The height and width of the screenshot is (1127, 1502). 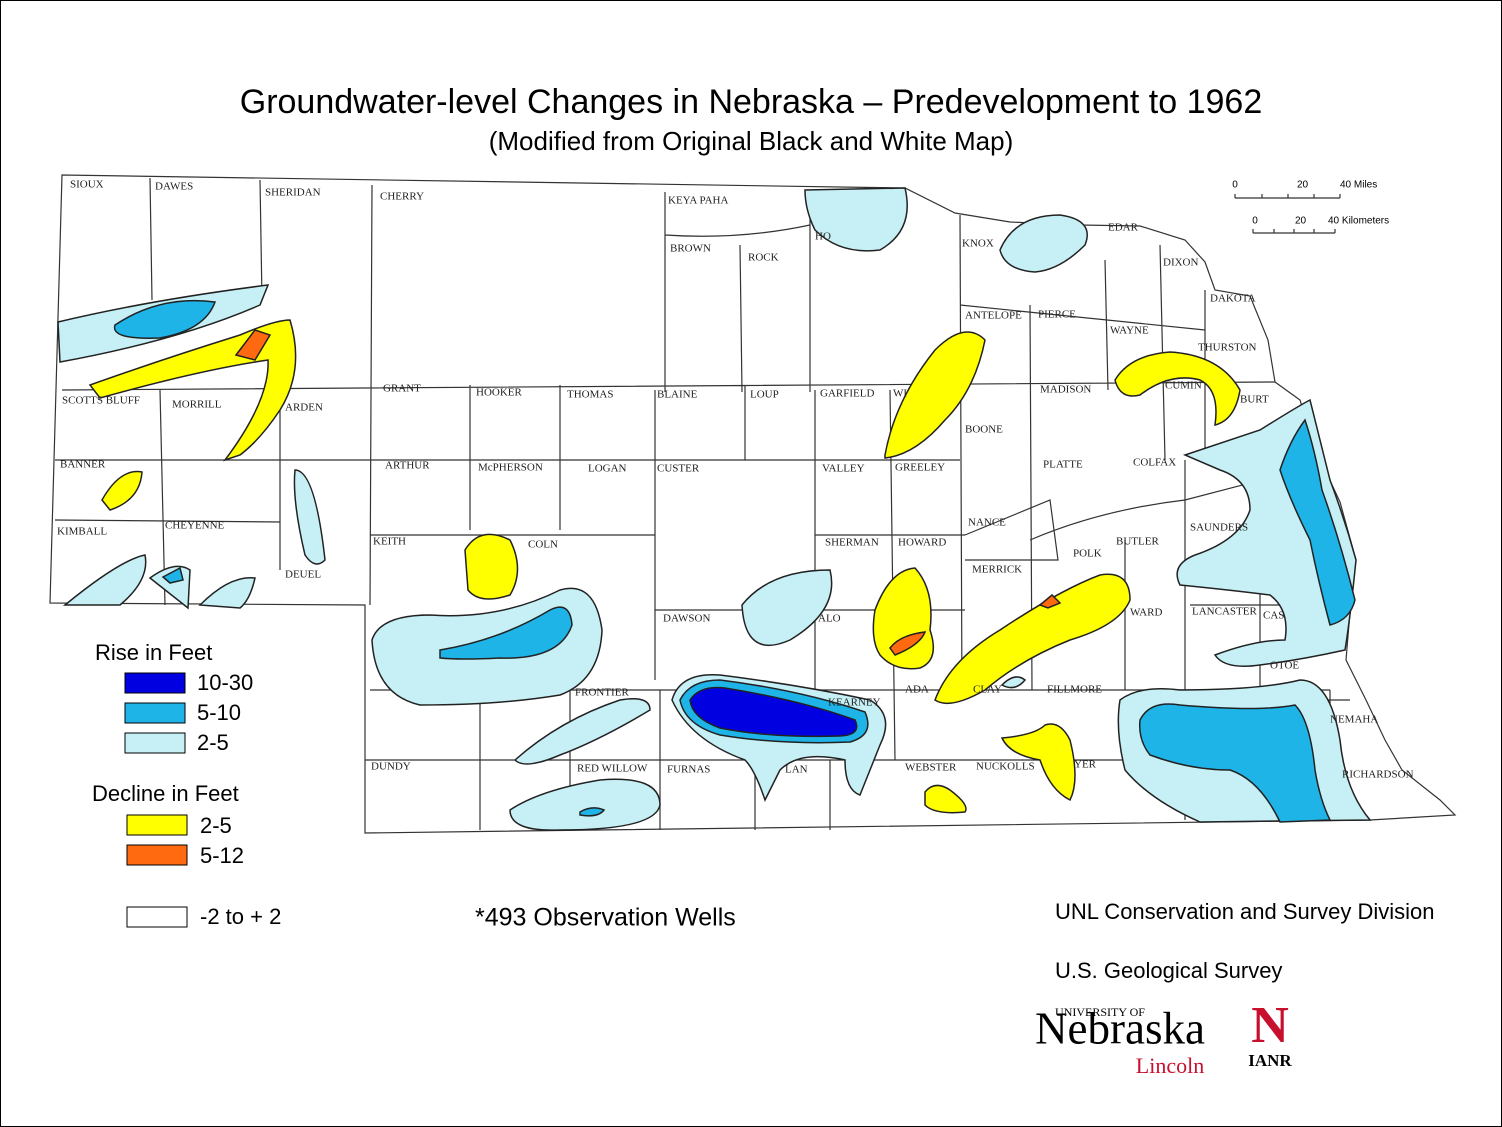 What do you see at coordinates (87, 185) in the screenshot?
I see `county-label: SIOUX` at bounding box center [87, 185].